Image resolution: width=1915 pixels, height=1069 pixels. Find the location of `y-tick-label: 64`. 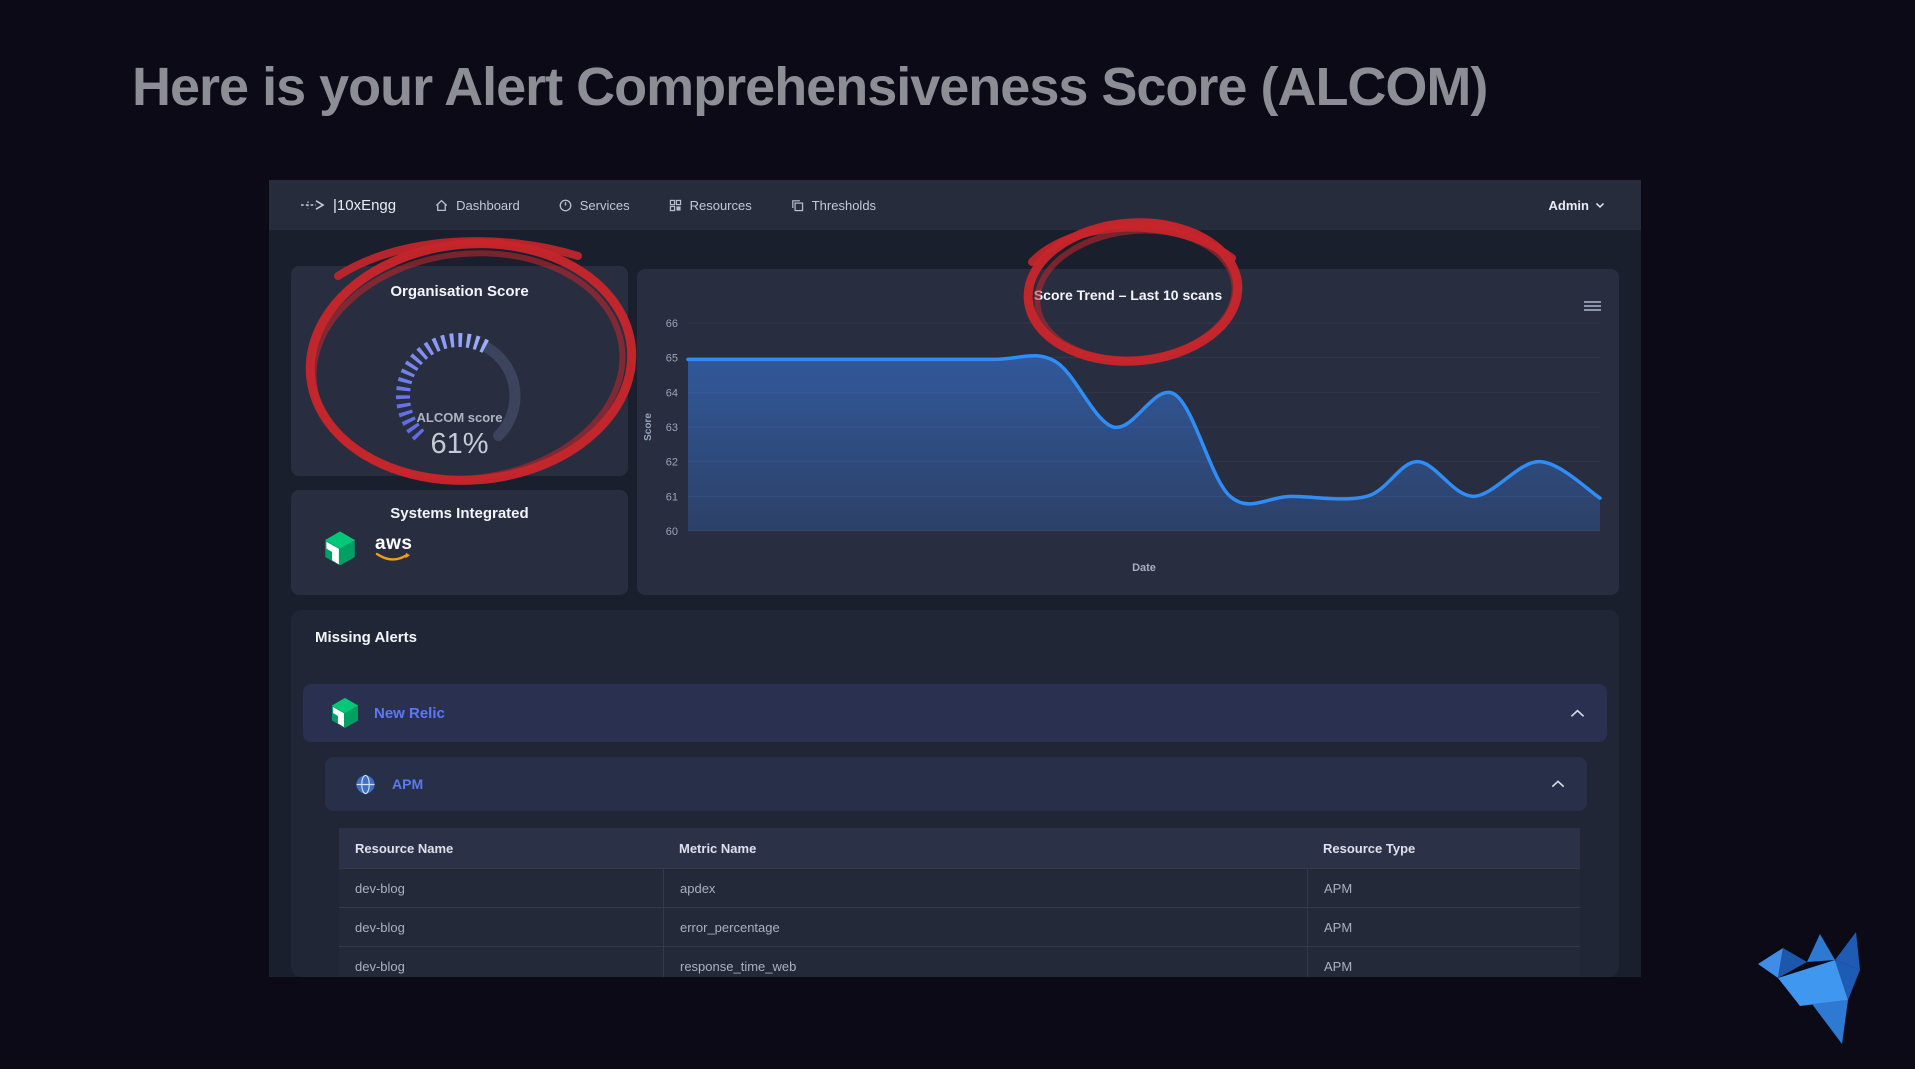

y-tick-label: 64 is located at coordinates (672, 393).